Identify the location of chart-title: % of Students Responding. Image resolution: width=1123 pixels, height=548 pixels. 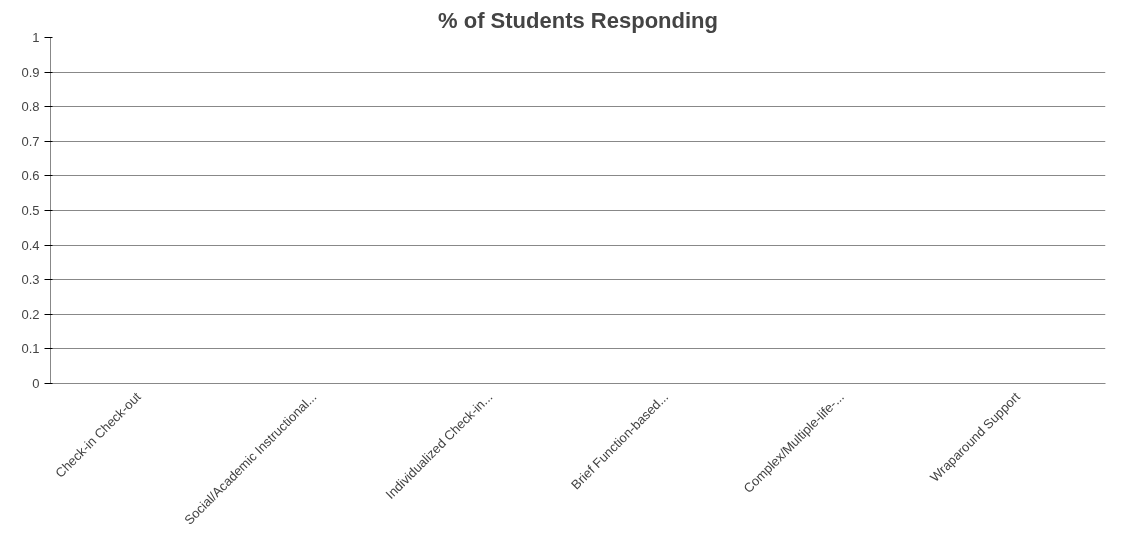
(578, 20).